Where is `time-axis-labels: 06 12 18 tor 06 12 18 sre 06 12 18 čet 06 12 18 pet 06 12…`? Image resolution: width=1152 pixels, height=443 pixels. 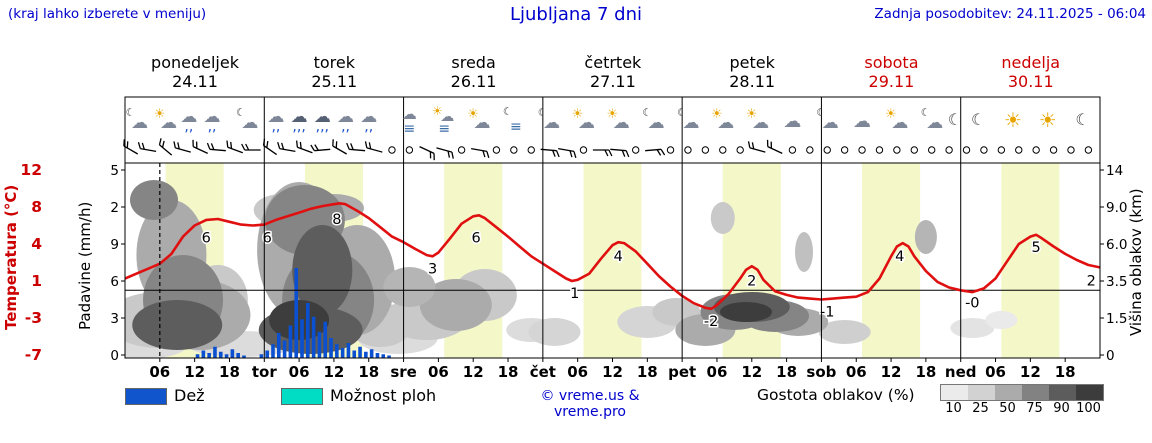 time-axis-labels: 06 12 18 tor 06 12 18 sre 06 12 18 čet 06 12 18 pet 06 12… is located at coordinates (612, 369).